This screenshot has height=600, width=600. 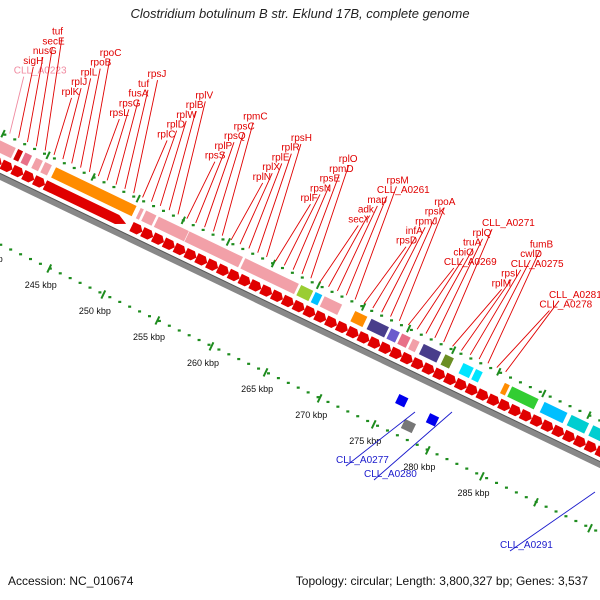 What do you see at coordinates (71, 581) in the screenshot?
I see `accession-text: Accession: NC_010674` at bounding box center [71, 581].